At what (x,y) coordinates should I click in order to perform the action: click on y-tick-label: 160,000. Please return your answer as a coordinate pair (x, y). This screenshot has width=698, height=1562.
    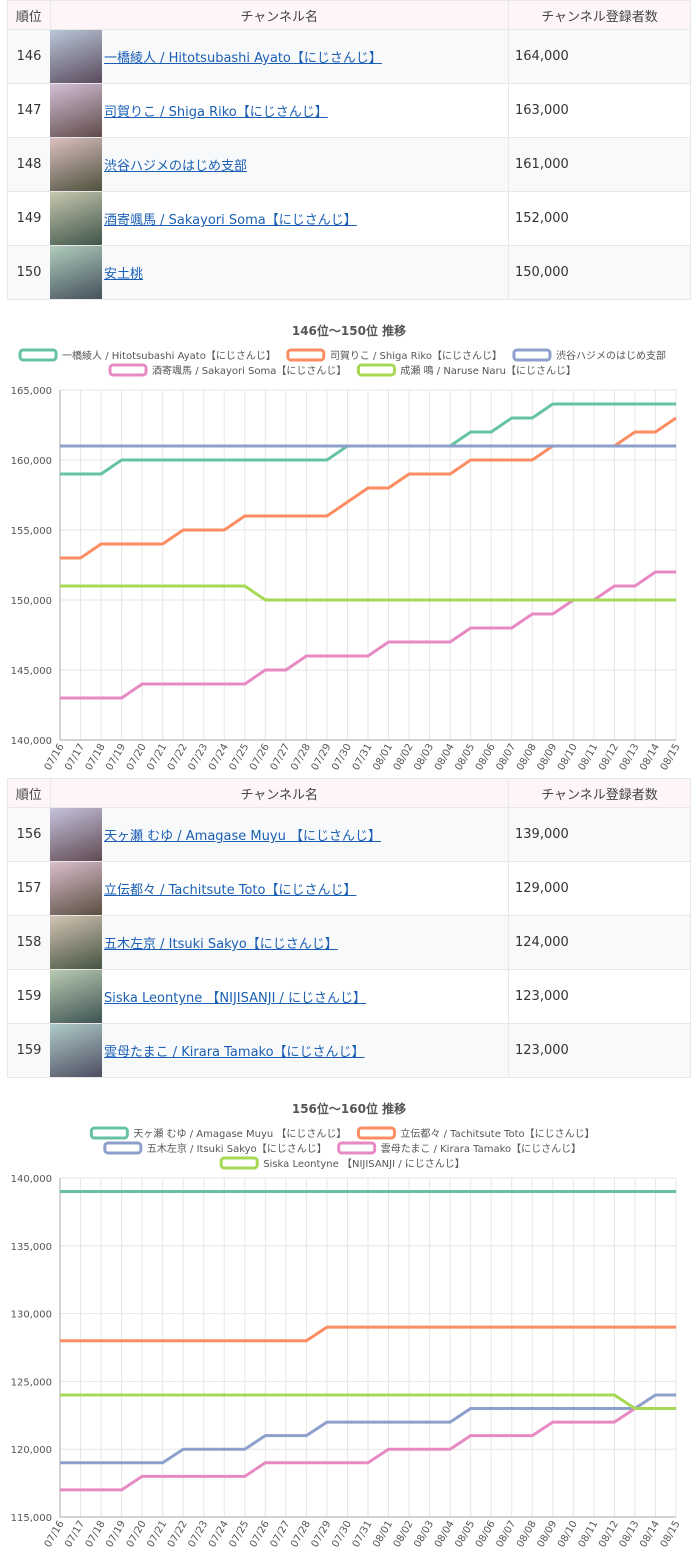
    Looking at the image, I should click on (31, 461).